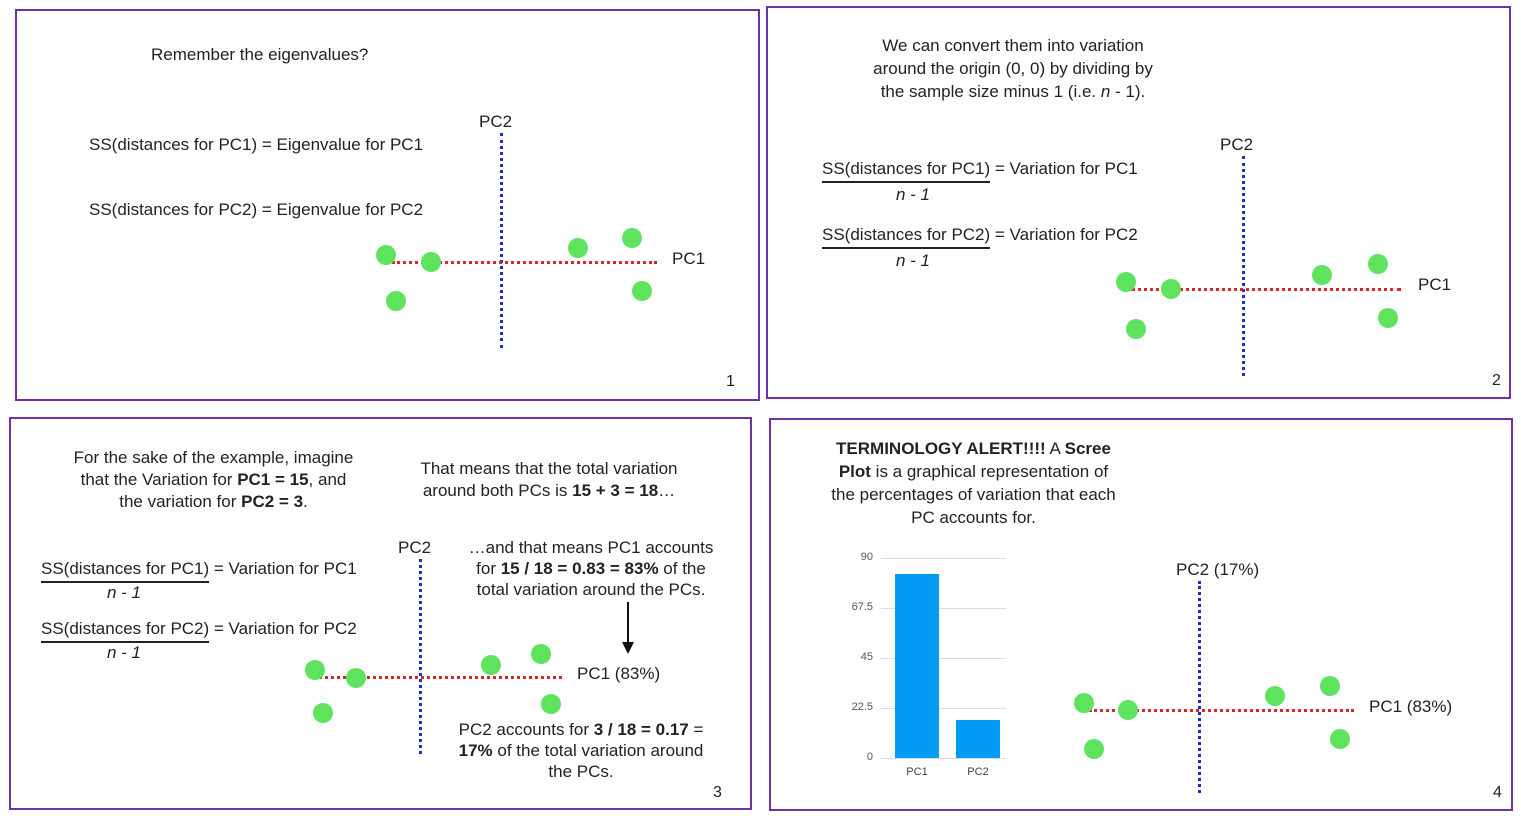 This screenshot has height=816, width=1521. What do you see at coordinates (628, 623) in the screenshot?
I see `arrow-down` at bounding box center [628, 623].